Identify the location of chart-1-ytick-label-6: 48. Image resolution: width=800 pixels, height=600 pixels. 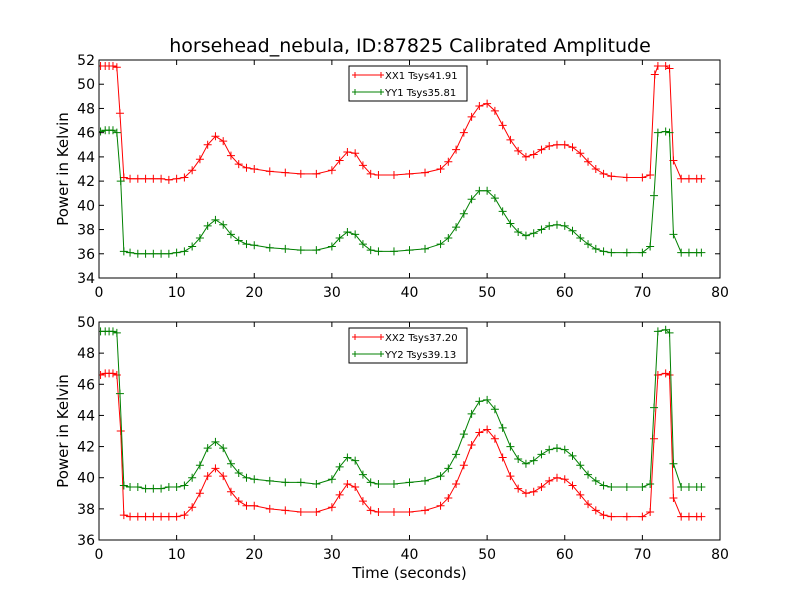
(86, 354).